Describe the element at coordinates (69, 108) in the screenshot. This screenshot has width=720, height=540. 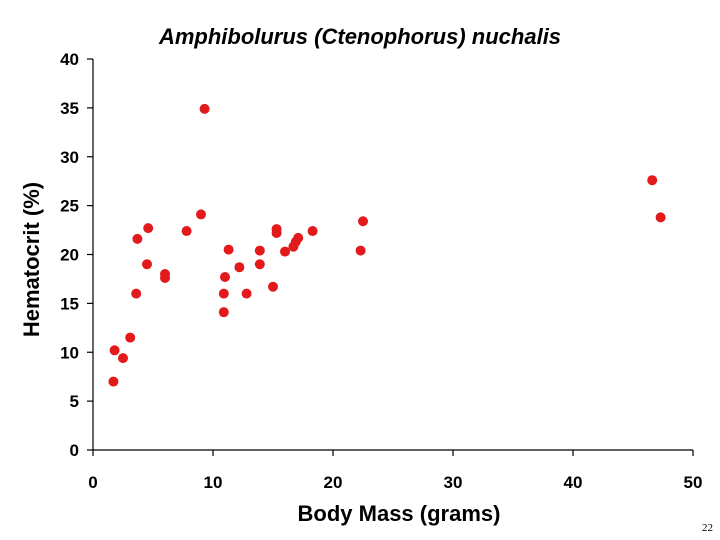
I see `y-tick-label: 35` at that location.